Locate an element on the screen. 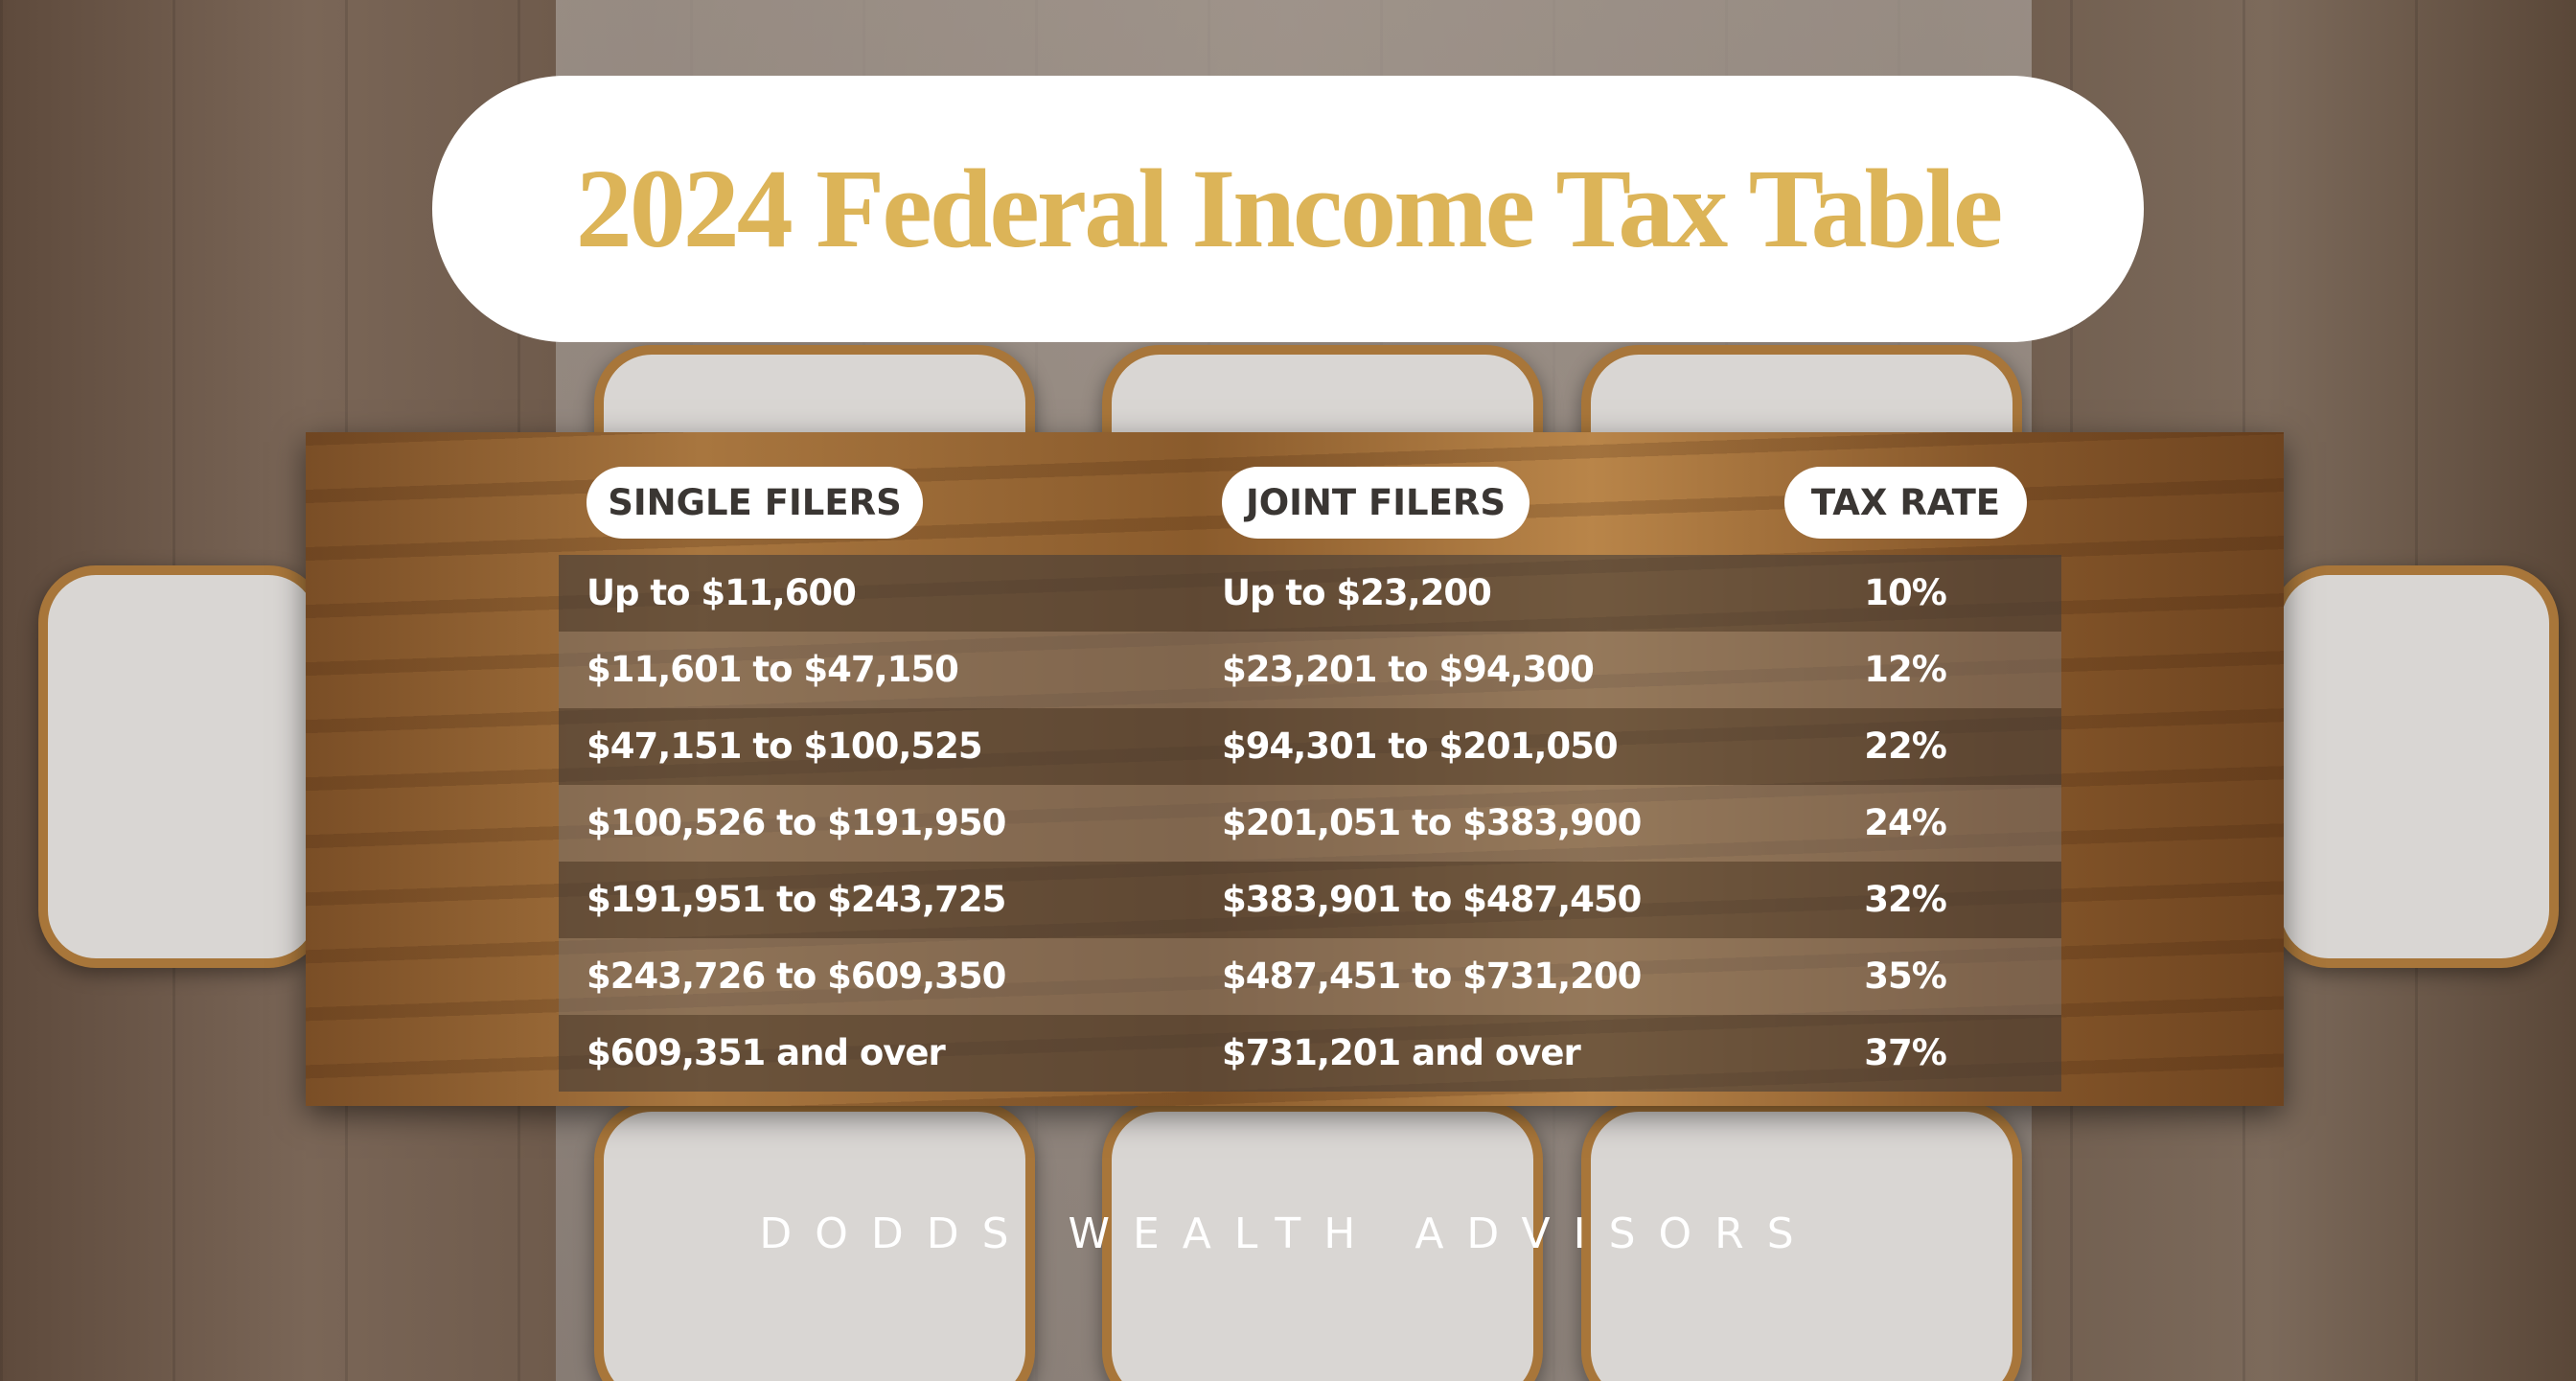 Image resolution: width=2576 pixels, height=1381 pixels. table-cell: 22% is located at coordinates (1905, 746).